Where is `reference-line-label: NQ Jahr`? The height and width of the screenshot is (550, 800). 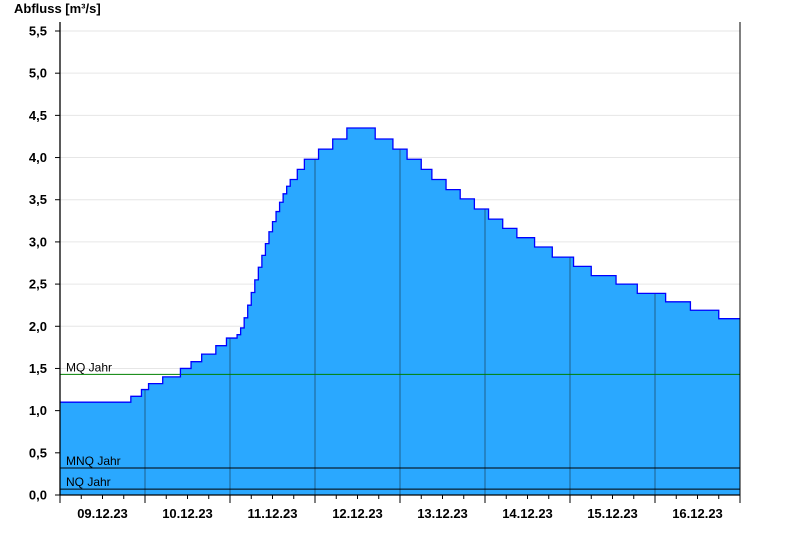 reference-line-label: NQ Jahr is located at coordinates (88, 482).